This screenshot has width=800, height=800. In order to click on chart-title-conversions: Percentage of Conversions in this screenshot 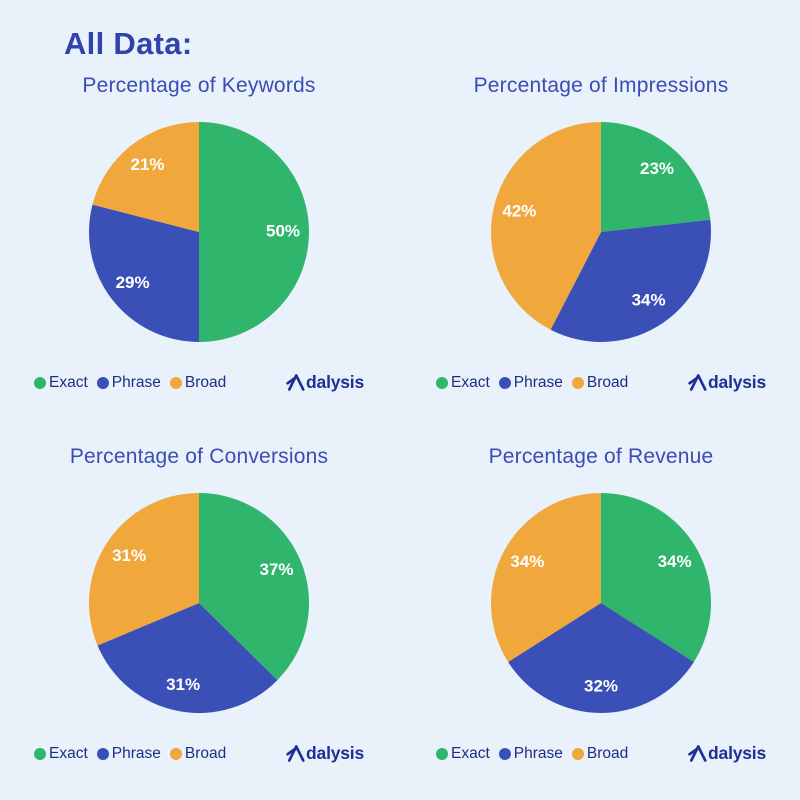, I will do `click(199, 456)`.